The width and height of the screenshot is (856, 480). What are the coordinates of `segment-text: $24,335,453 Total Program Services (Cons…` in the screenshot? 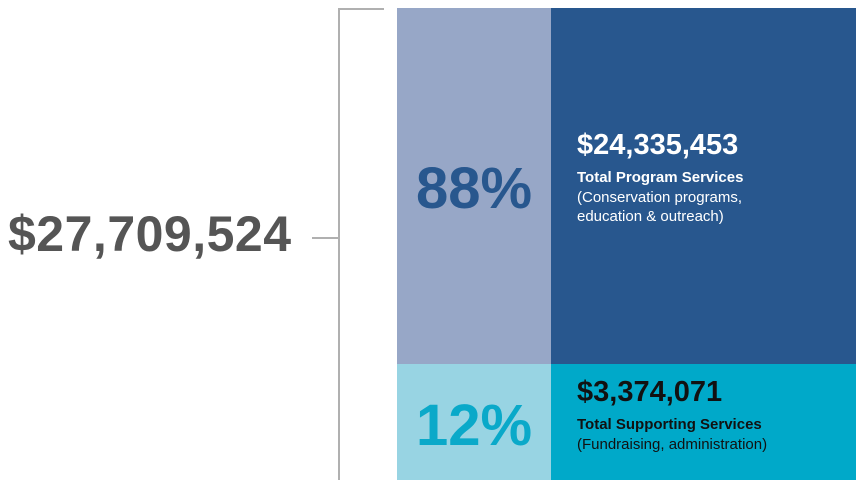 It's located at (712, 177).